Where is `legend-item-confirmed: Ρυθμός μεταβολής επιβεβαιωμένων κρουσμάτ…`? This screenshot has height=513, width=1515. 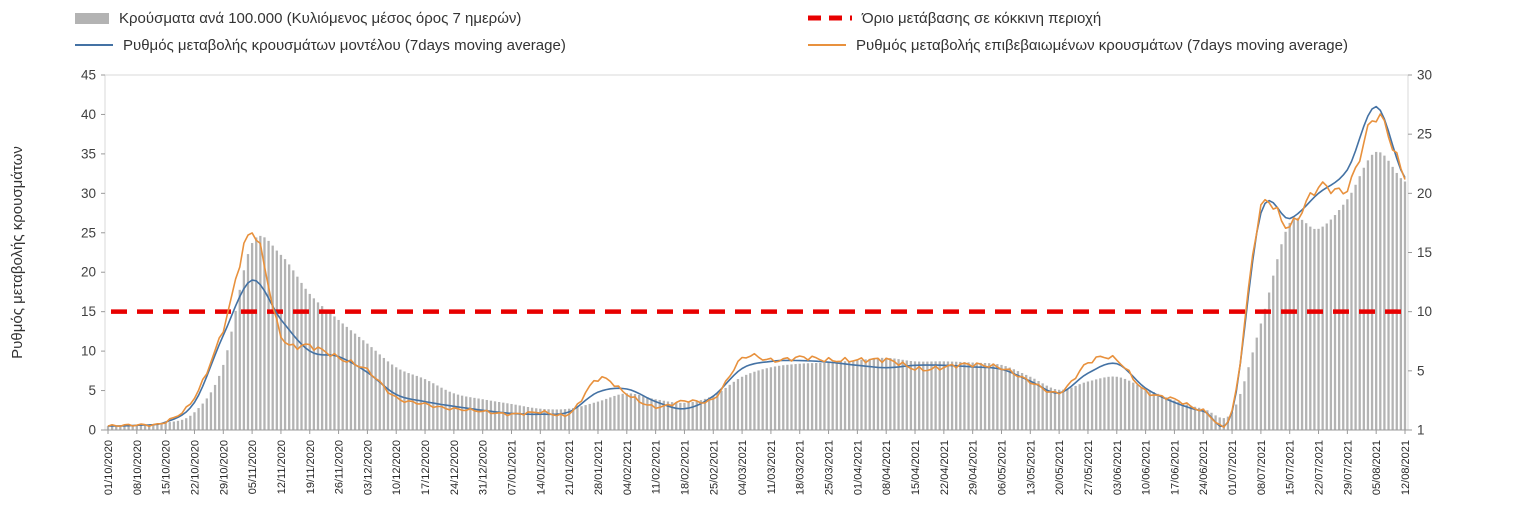 legend-item-confirmed: Ρυθμός μεταβολής επιβεβαιωμένων κρουσμάτ… is located at coordinates (1078, 45).